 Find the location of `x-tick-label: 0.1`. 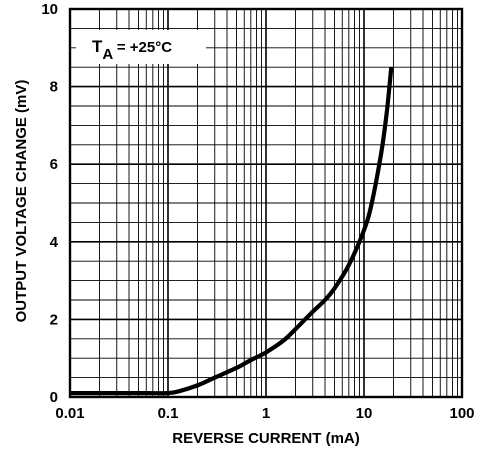

x-tick-label: 0.1 is located at coordinates (168, 413).